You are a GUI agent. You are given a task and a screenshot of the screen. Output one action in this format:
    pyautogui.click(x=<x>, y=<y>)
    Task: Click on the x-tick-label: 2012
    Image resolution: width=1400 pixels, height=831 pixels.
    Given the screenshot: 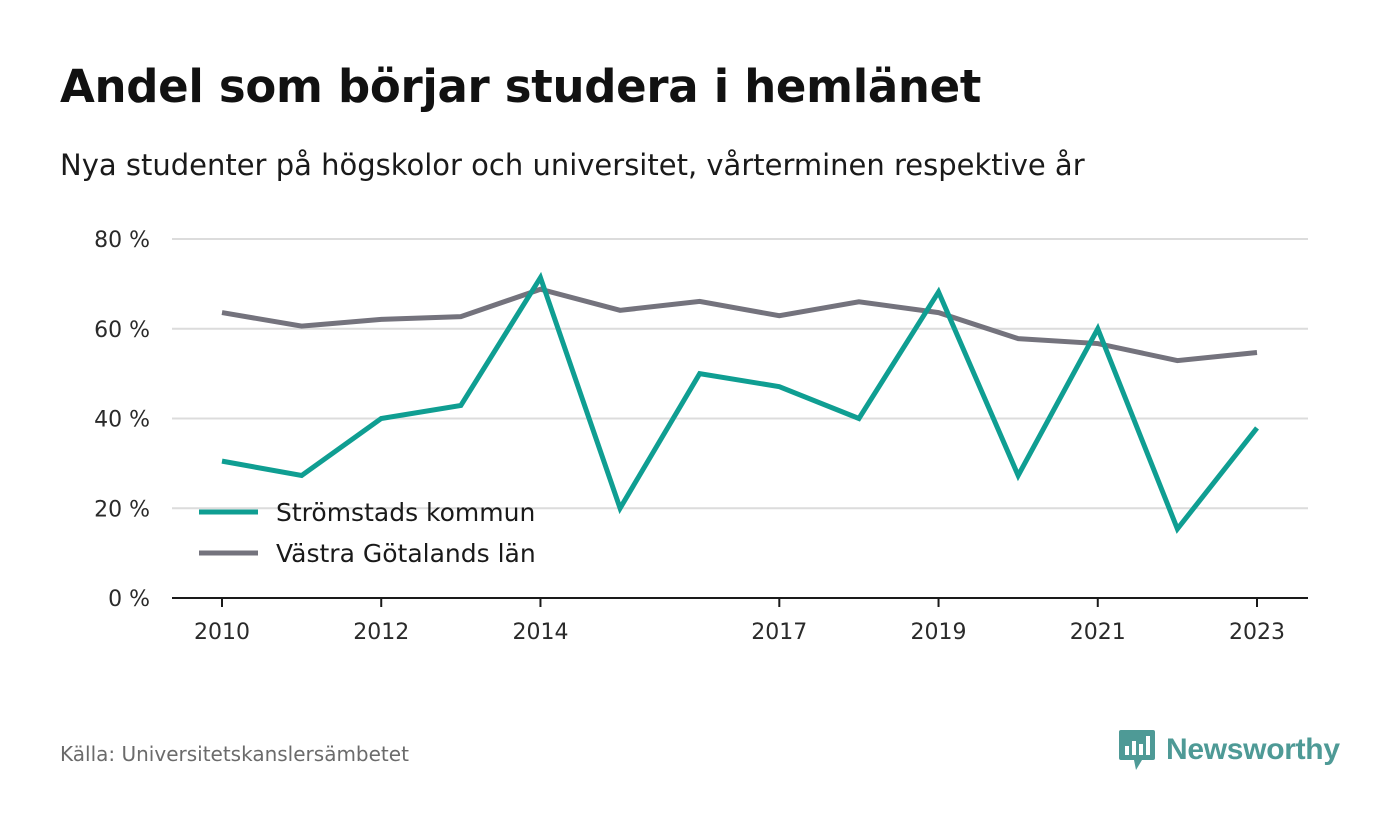 What is the action you would take?
    pyautogui.click(x=381, y=632)
    